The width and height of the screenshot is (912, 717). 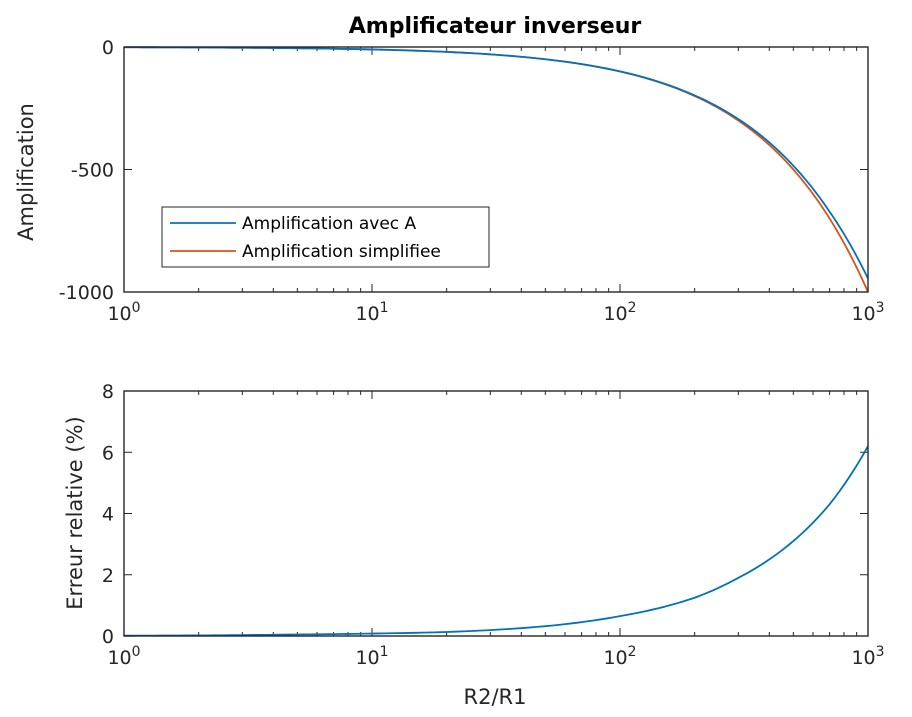 I want to click on legend-label-amplification-simplifiee: Amplification simplifiee, so click(x=341, y=252).